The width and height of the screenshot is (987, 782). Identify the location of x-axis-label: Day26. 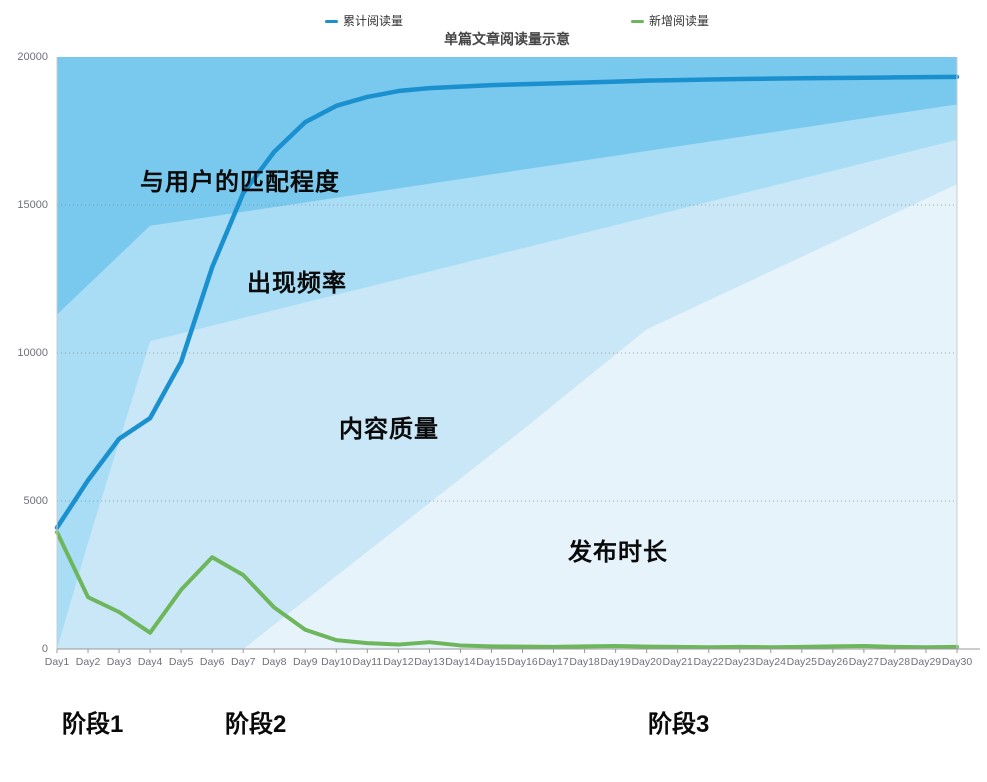
(833, 662).